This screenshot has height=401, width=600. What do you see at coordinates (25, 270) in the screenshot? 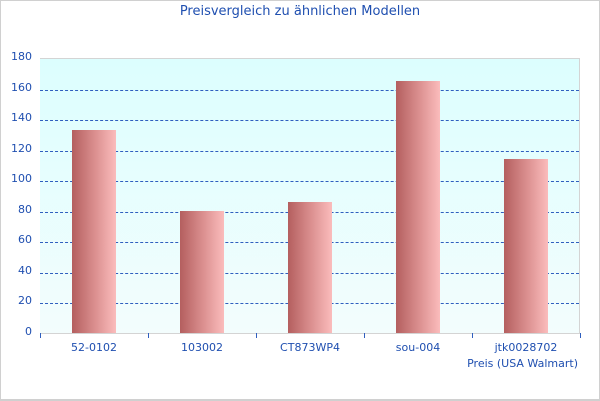
I see `y-tick-label: 40` at bounding box center [25, 270].